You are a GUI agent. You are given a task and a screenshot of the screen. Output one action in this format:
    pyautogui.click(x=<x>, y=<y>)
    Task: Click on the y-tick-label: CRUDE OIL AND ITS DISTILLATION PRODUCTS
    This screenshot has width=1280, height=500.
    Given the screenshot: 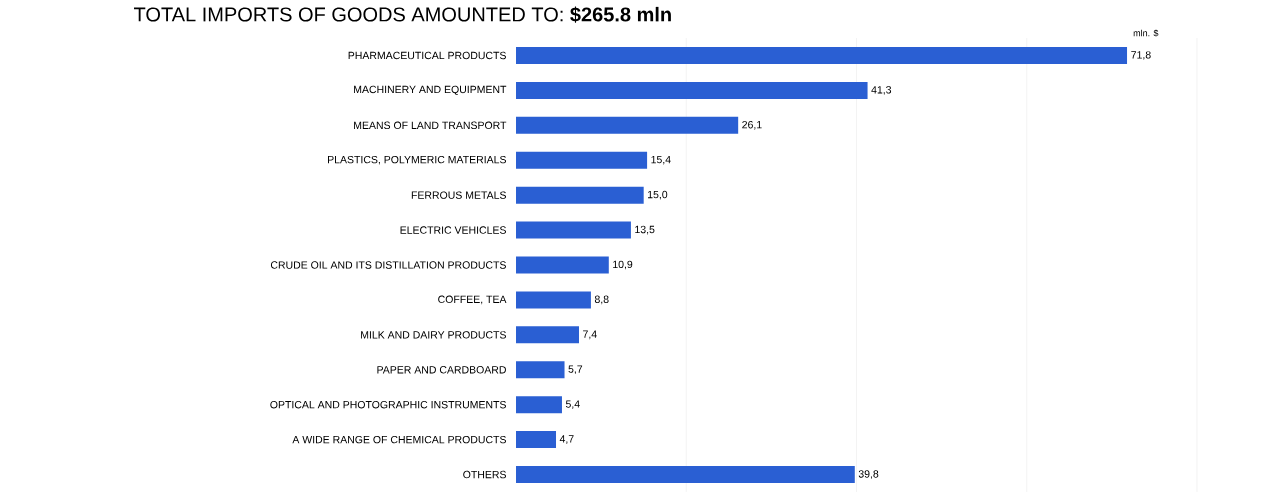 What is the action you would take?
    pyautogui.click(x=388, y=265)
    